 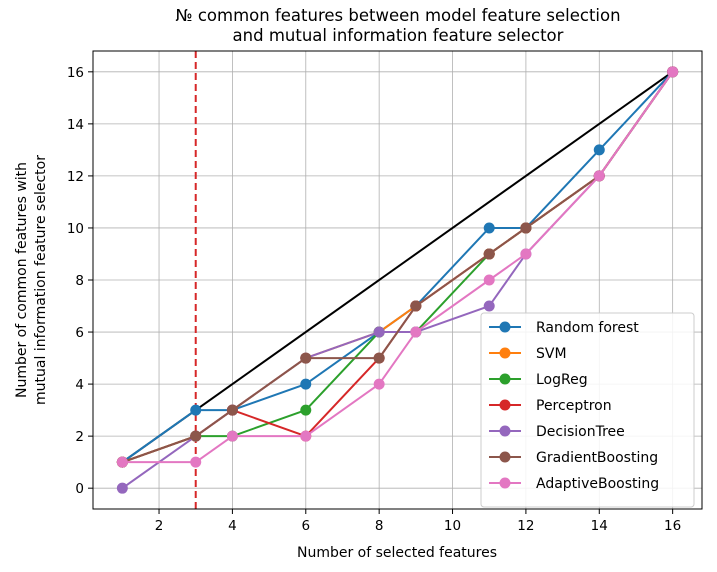 I want to click on legend-label: SVM, so click(x=551, y=354).